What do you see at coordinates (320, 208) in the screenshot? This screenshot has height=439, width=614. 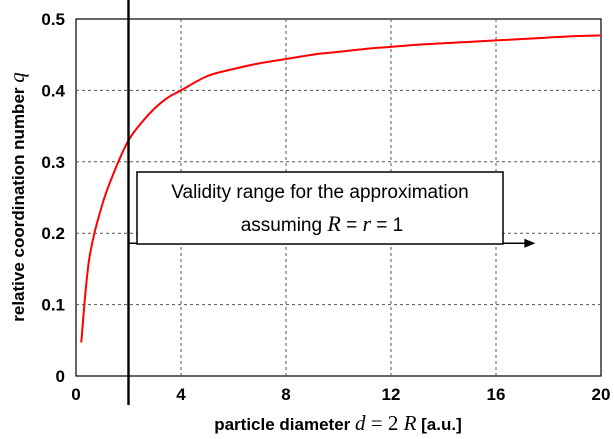 I see `annotation-box` at bounding box center [320, 208].